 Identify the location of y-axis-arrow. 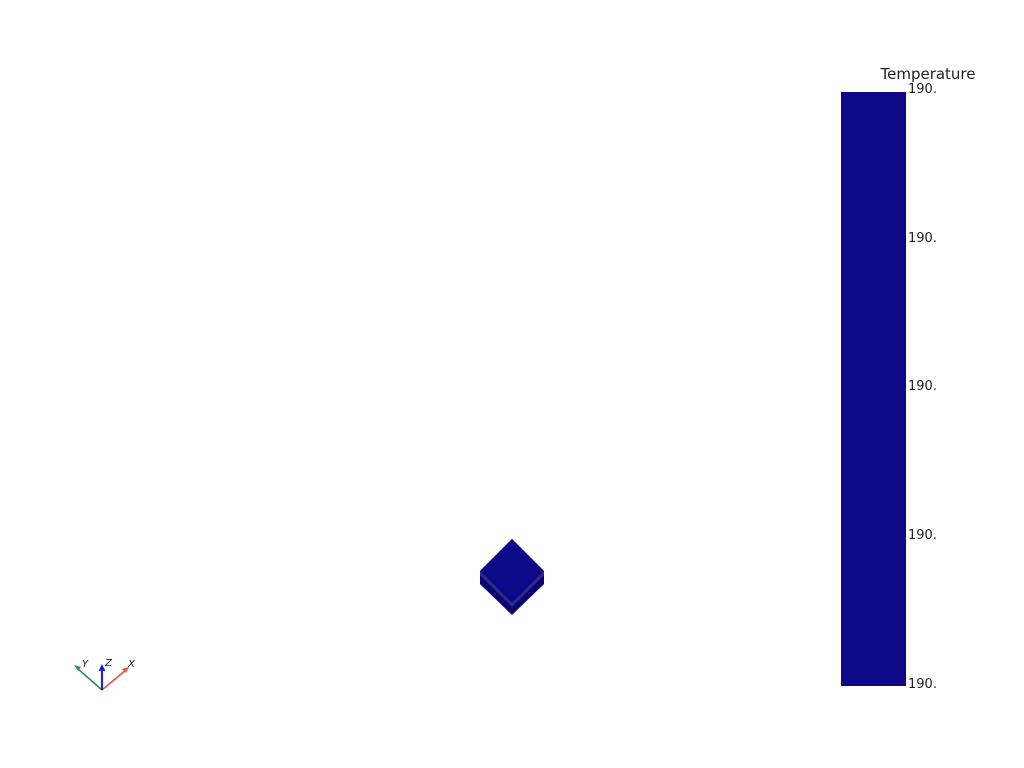
(89, 679).